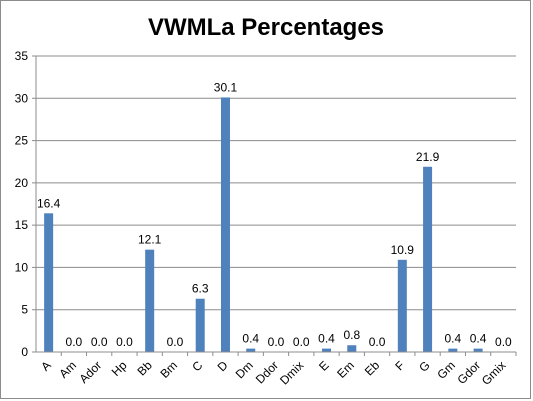  What do you see at coordinates (266, 27) in the screenshot?
I see `chart-title: VWMLa Percentages` at bounding box center [266, 27].